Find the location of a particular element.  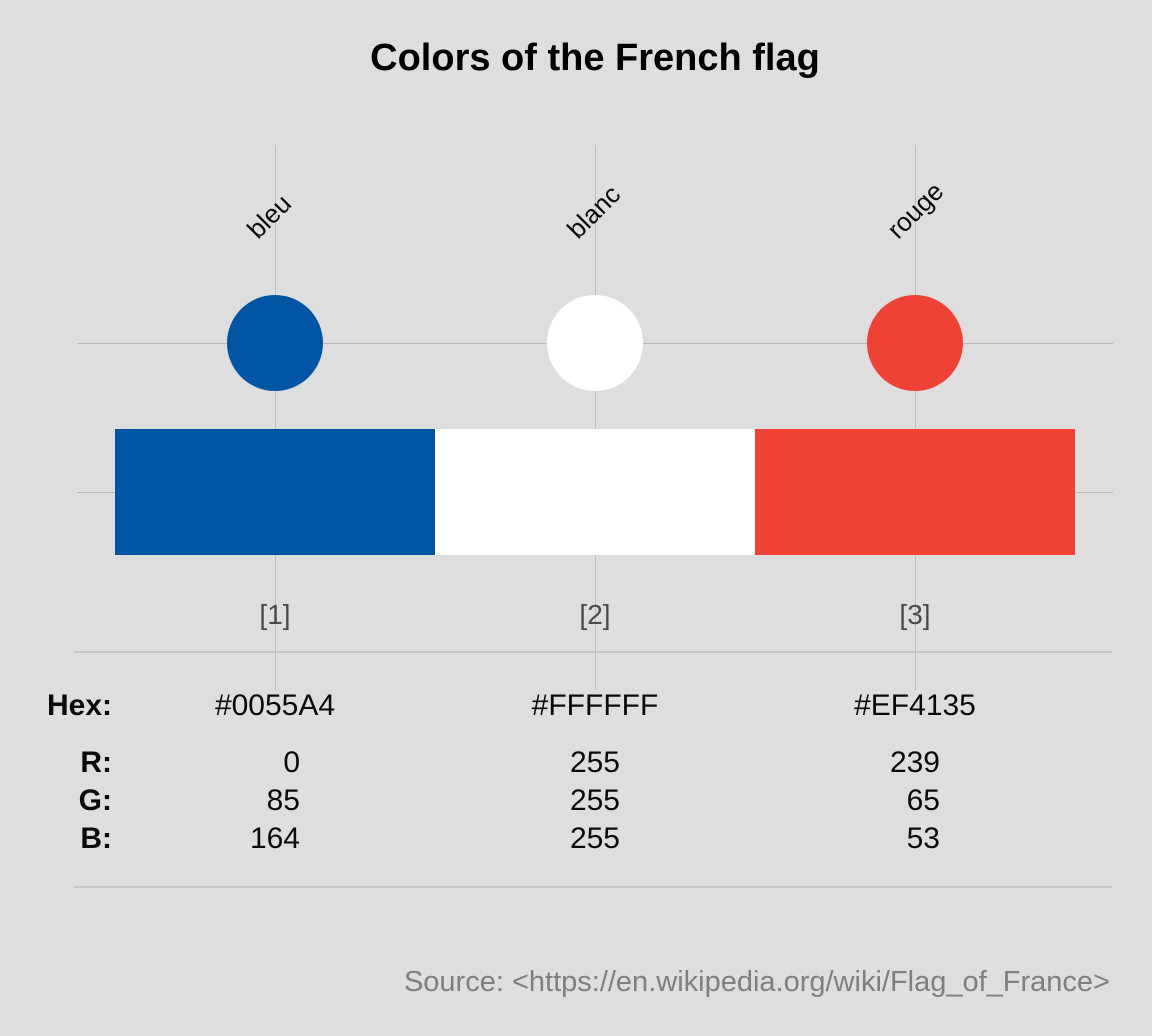

g-value-rouge: 65 is located at coordinates (923, 800).